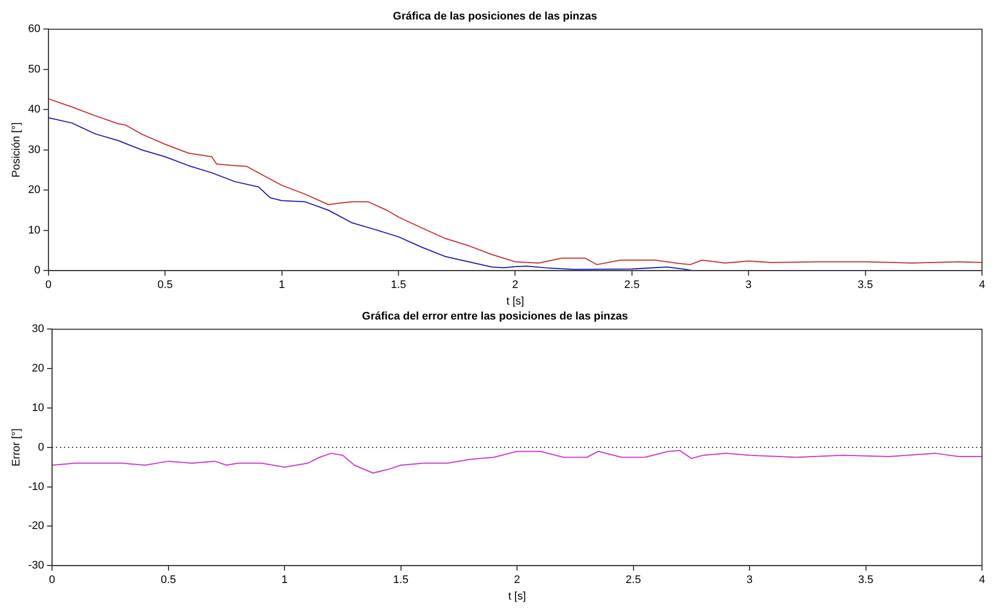 This screenshot has height=611, width=1000. Describe the element at coordinates (36, 566) in the screenshot. I see `y-tick-label: -30` at that location.